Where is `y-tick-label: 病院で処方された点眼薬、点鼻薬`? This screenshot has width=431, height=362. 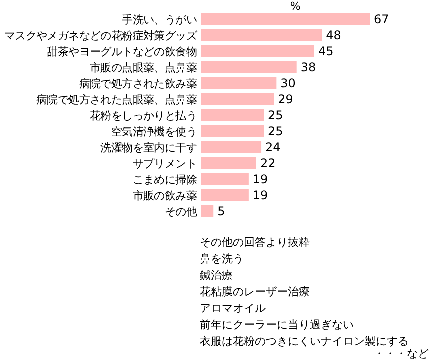 y-tick-label: 病院で処方された点眼薬、点鼻薬 is located at coordinates (117, 100).